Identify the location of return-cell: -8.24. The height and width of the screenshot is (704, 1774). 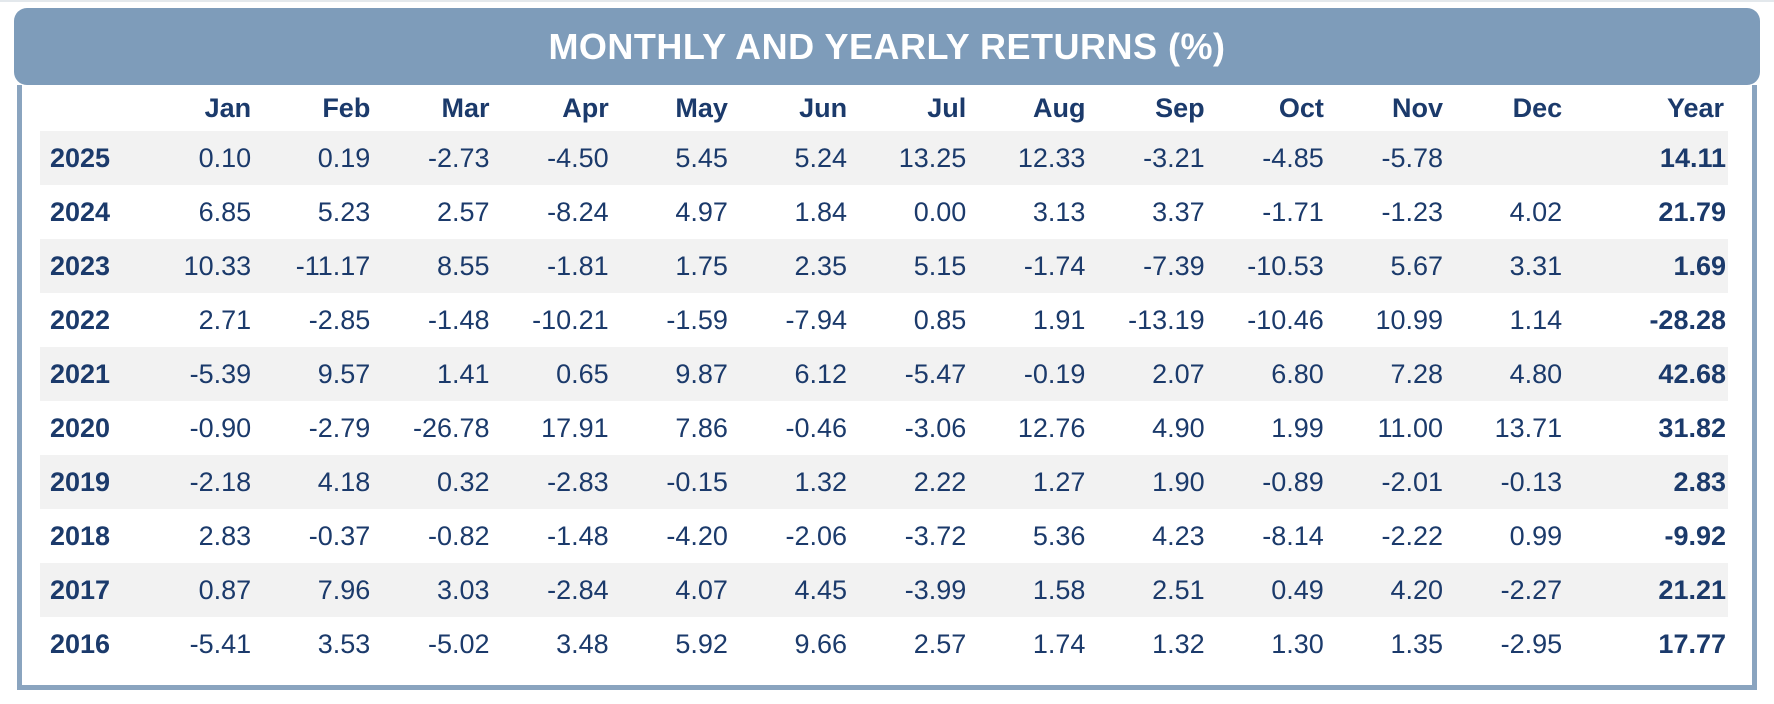
(578, 211).